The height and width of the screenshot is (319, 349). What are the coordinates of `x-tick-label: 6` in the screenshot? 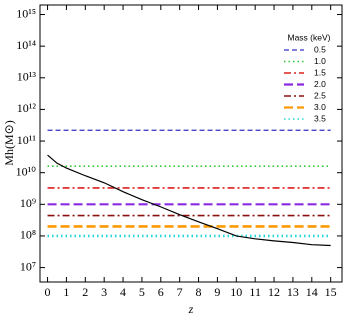 It's located at (161, 292).